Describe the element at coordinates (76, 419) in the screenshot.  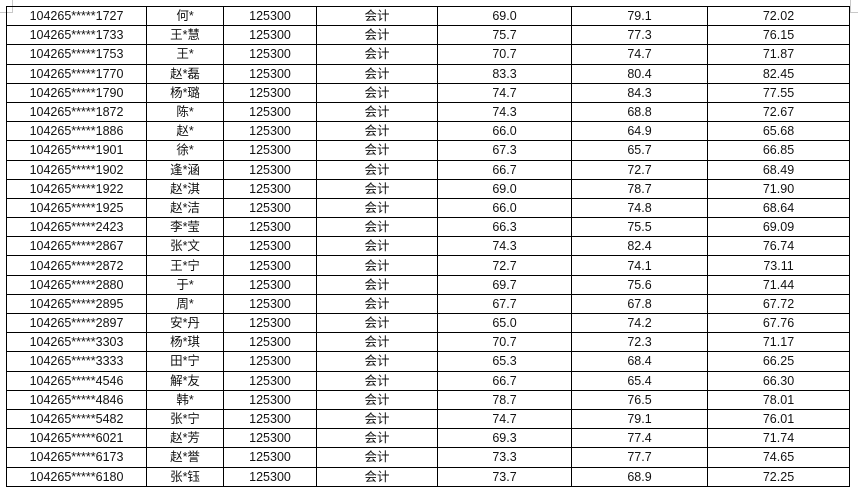
I see `candidate-id-cell: 104265*****5482` at that location.